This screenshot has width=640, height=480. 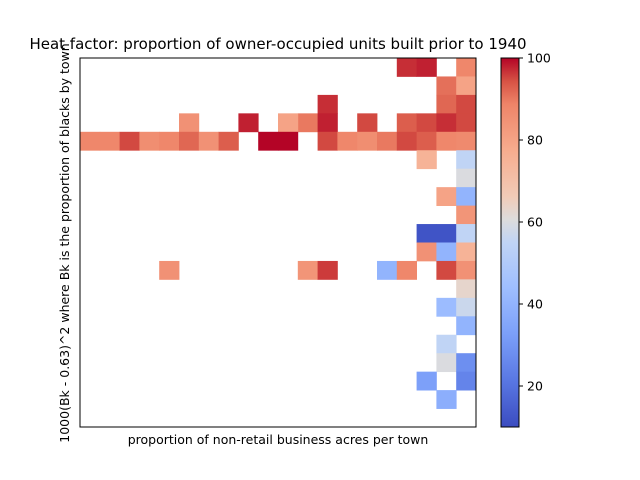 I want to click on colorbar: 20 40 60 80 100, so click(x=525, y=239).